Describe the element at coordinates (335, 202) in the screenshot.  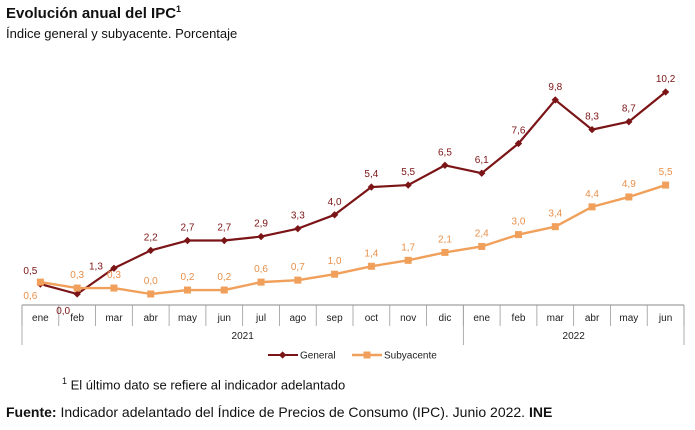
I see `data-label-general-8: 4,0` at that location.